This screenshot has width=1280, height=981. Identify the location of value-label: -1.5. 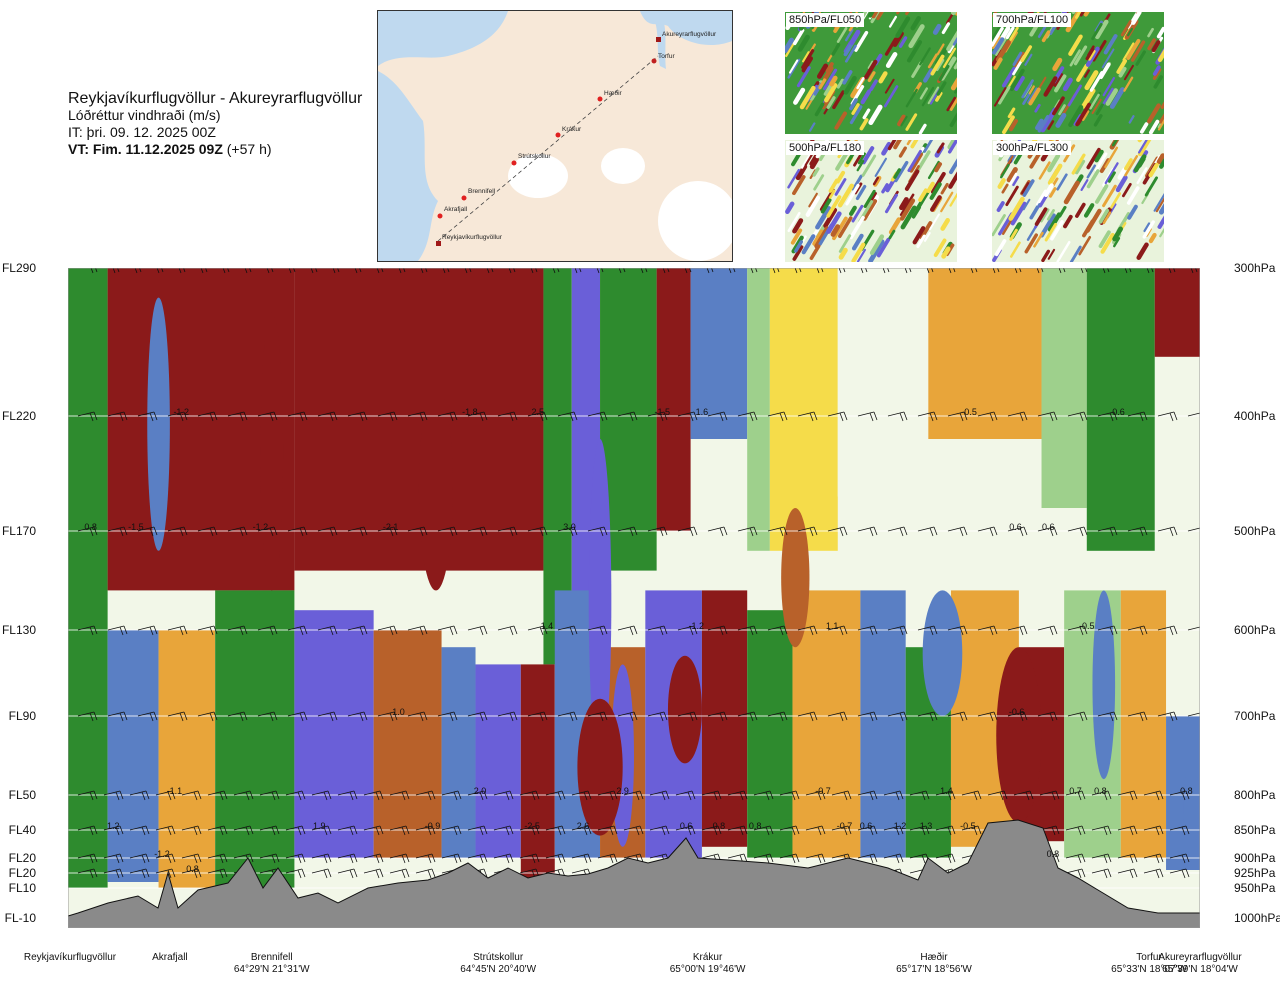
(663, 412).